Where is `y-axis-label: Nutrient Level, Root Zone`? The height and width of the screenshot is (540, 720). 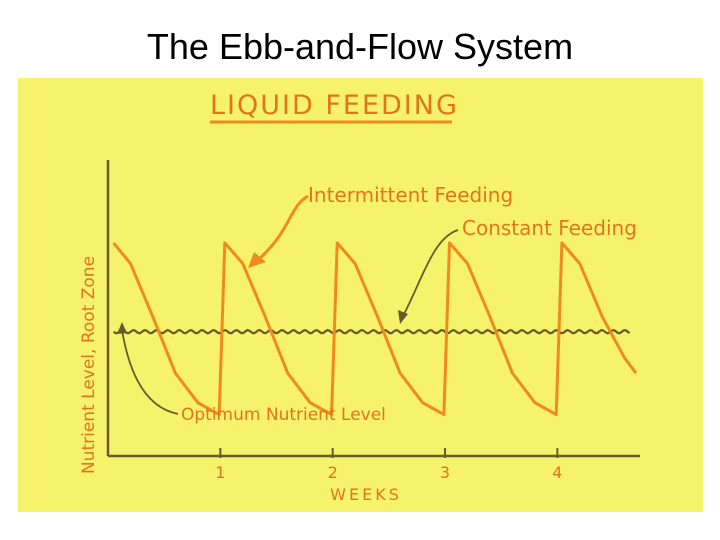 y-axis-label: Nutrient Level, Root Zone is located at coordinates (89, 365).